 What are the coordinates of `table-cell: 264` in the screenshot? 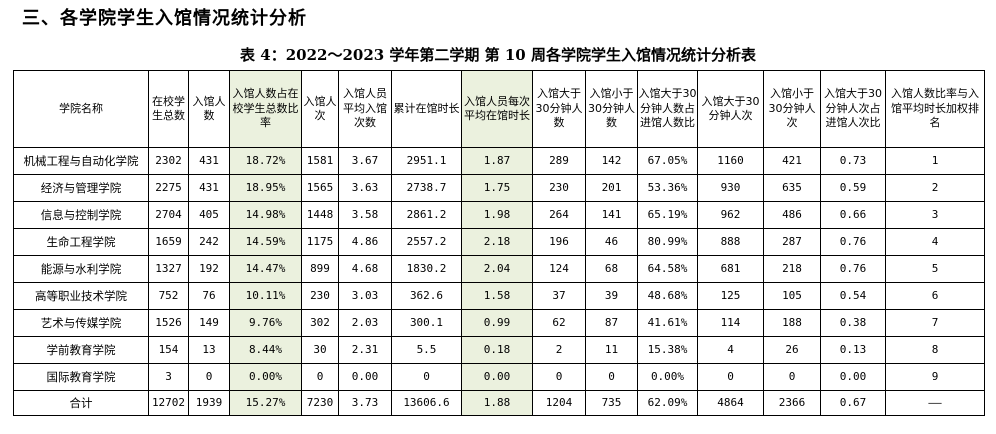 It's located at (559, 215).